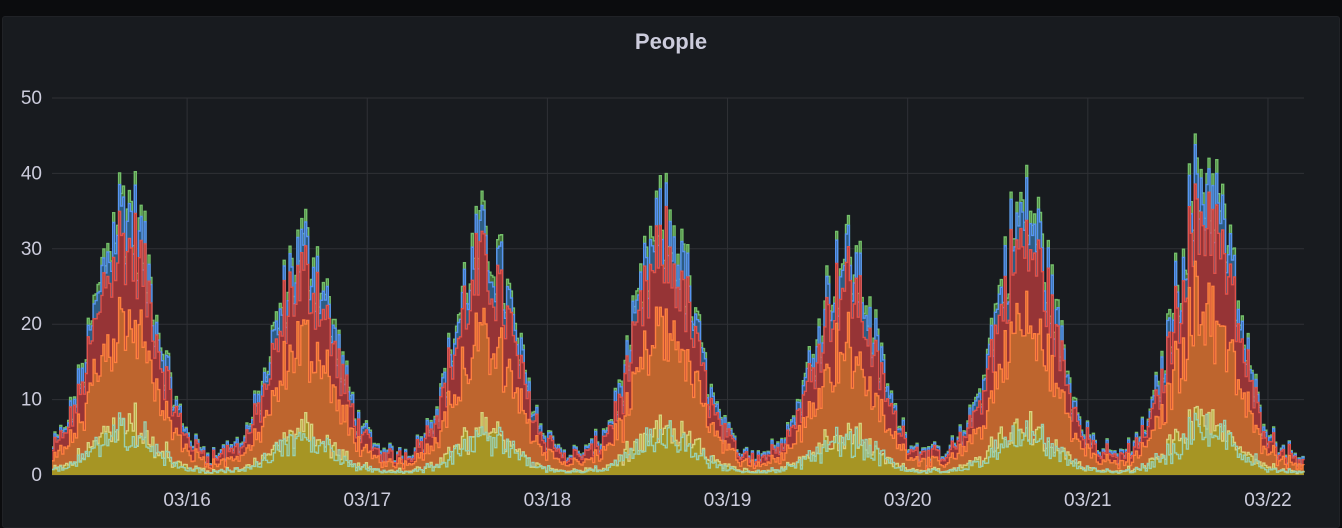 The width and height of the screenshot is (1342, 528). Describe the element at coordinates (31, 173) in the screenshot. I see `y-tick-label: 40` at that location.